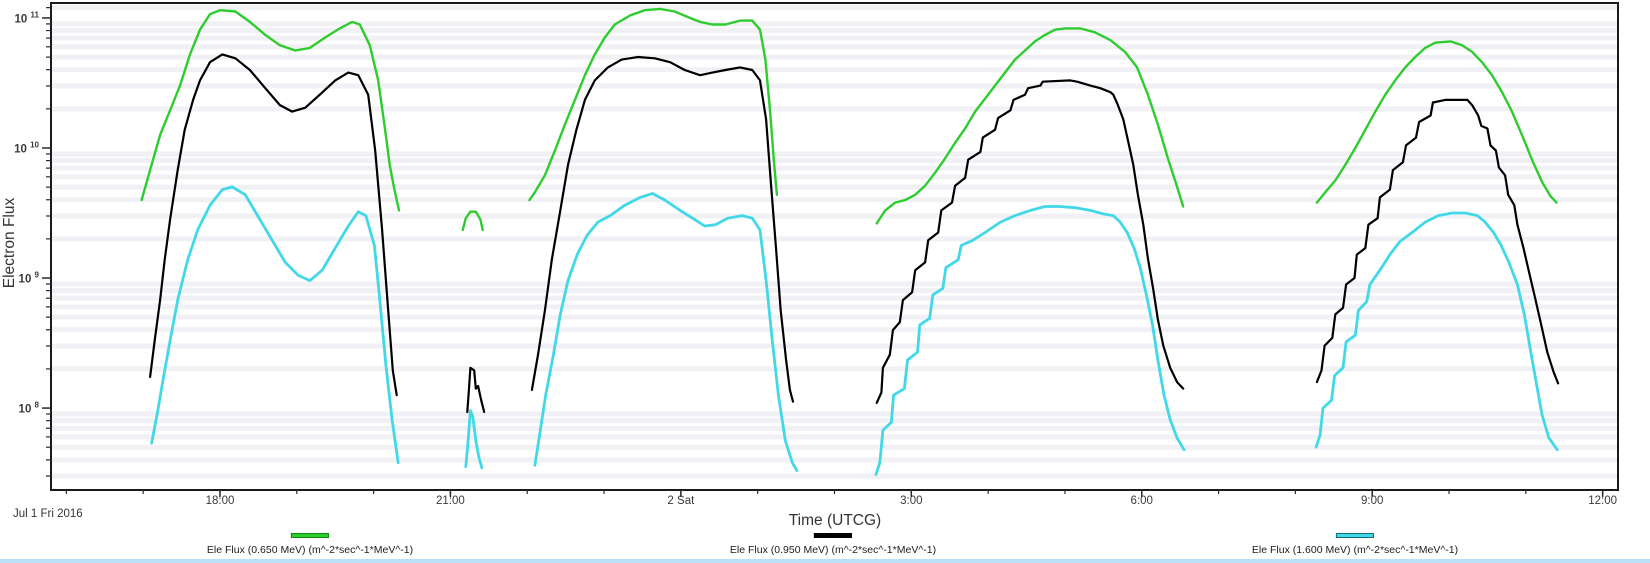 This screenshot has height=563, width=1650. Describe the element at coordinates (1354, 535) in the screenshot. I see `legend-swatch-cyan` at that location.